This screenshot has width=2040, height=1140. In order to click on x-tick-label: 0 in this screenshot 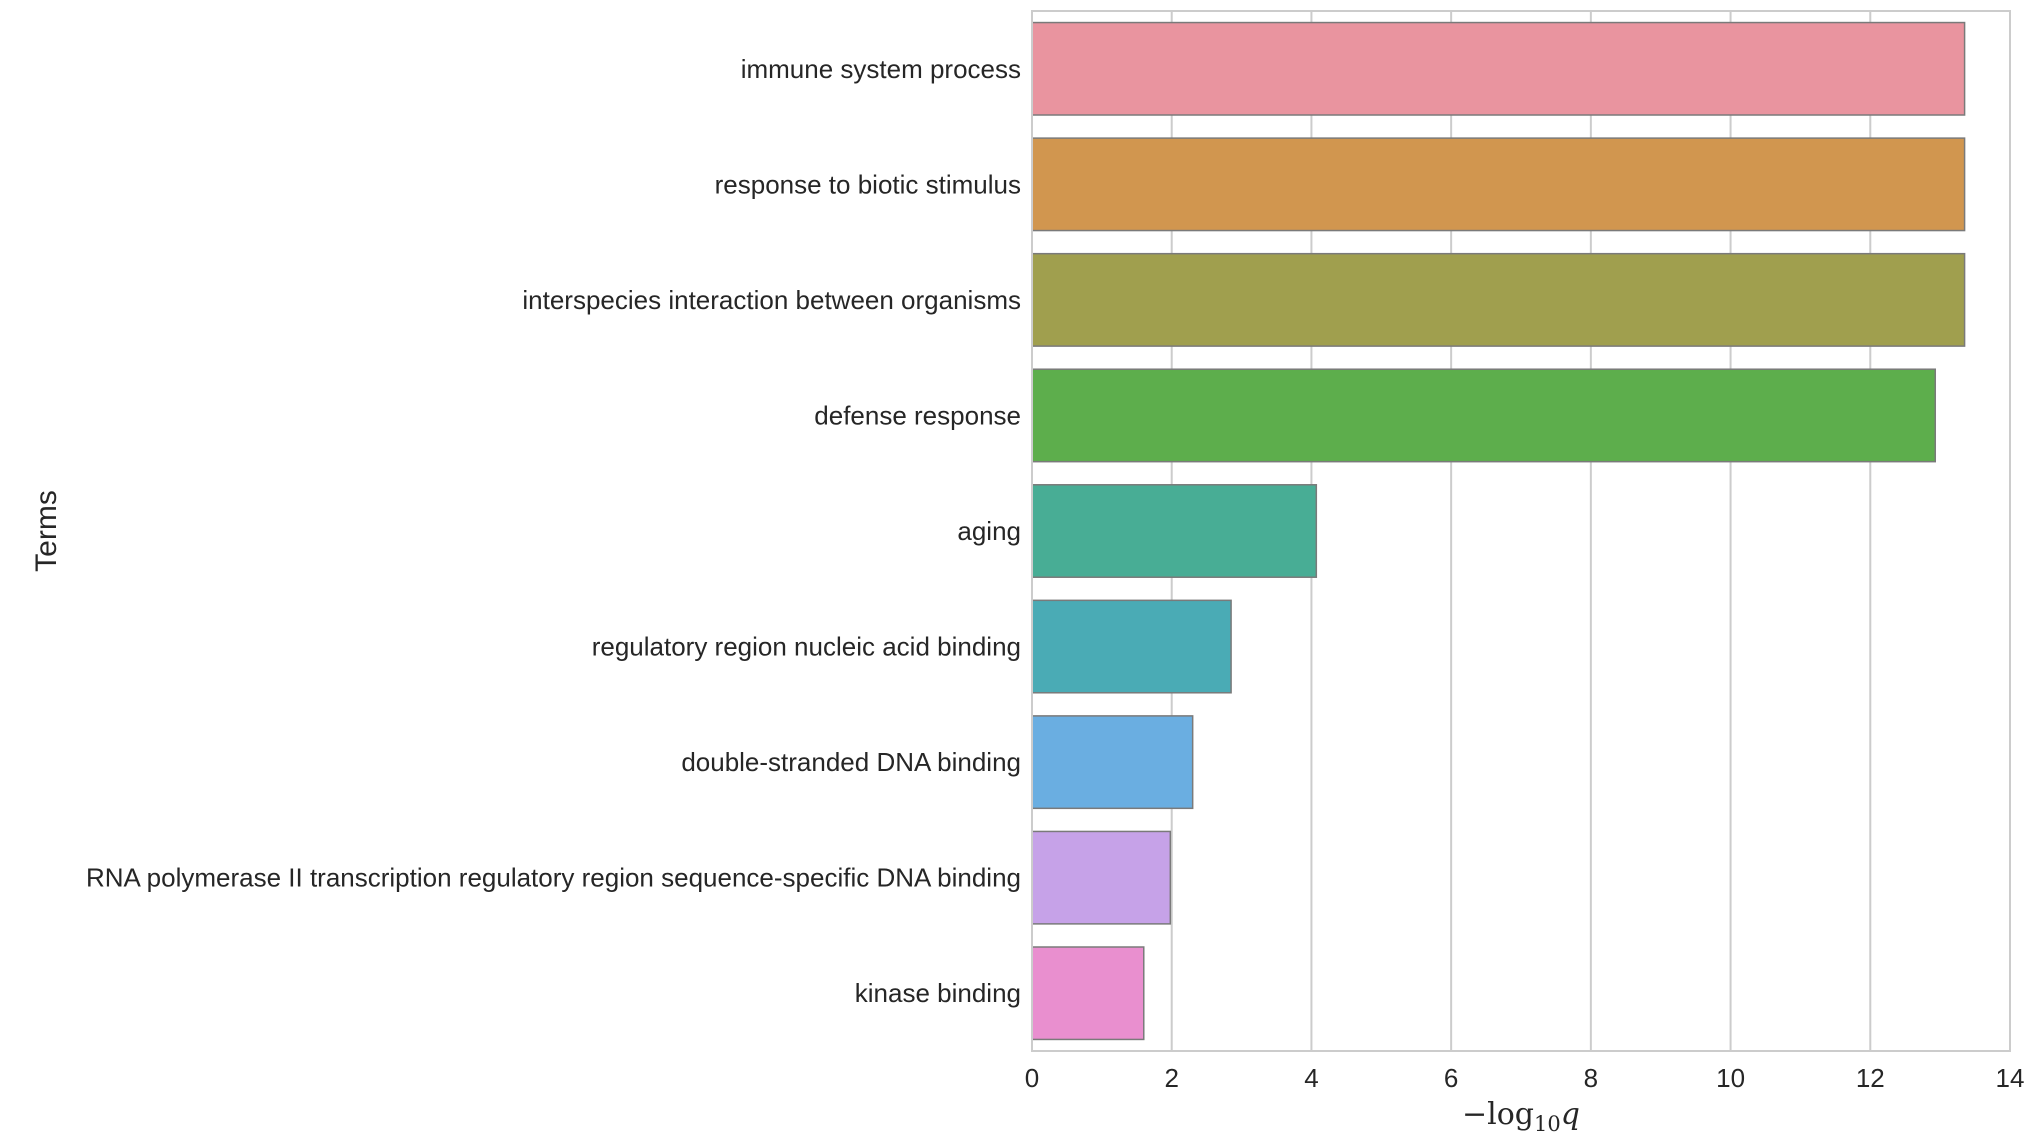, I will do `click(1032, 1078)`.